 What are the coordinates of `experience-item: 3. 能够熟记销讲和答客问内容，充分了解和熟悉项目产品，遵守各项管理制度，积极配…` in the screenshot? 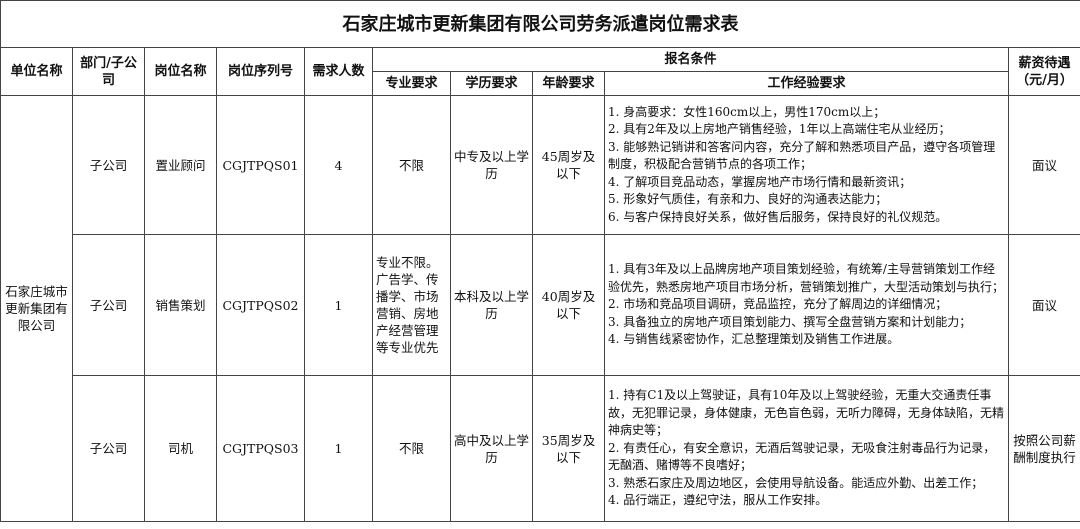 It's located at (802, 155).